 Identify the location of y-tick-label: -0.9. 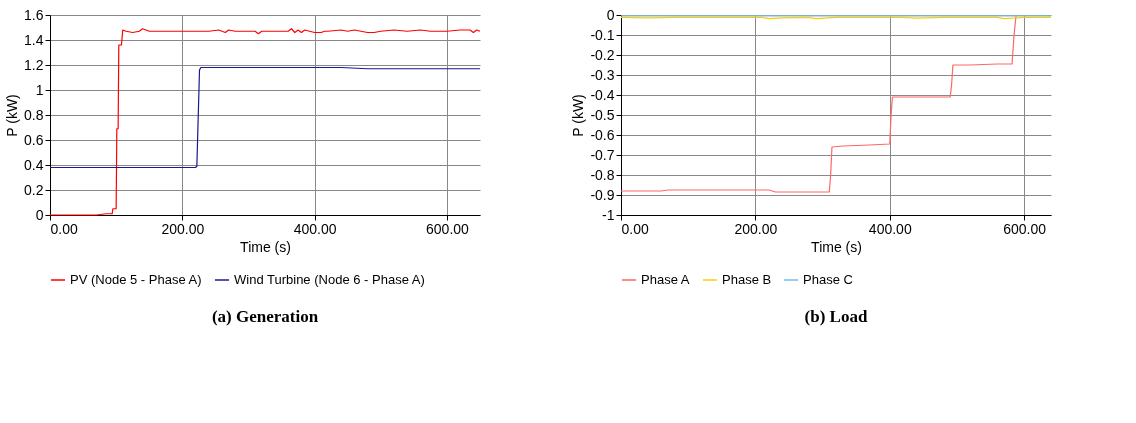
(602, 194).